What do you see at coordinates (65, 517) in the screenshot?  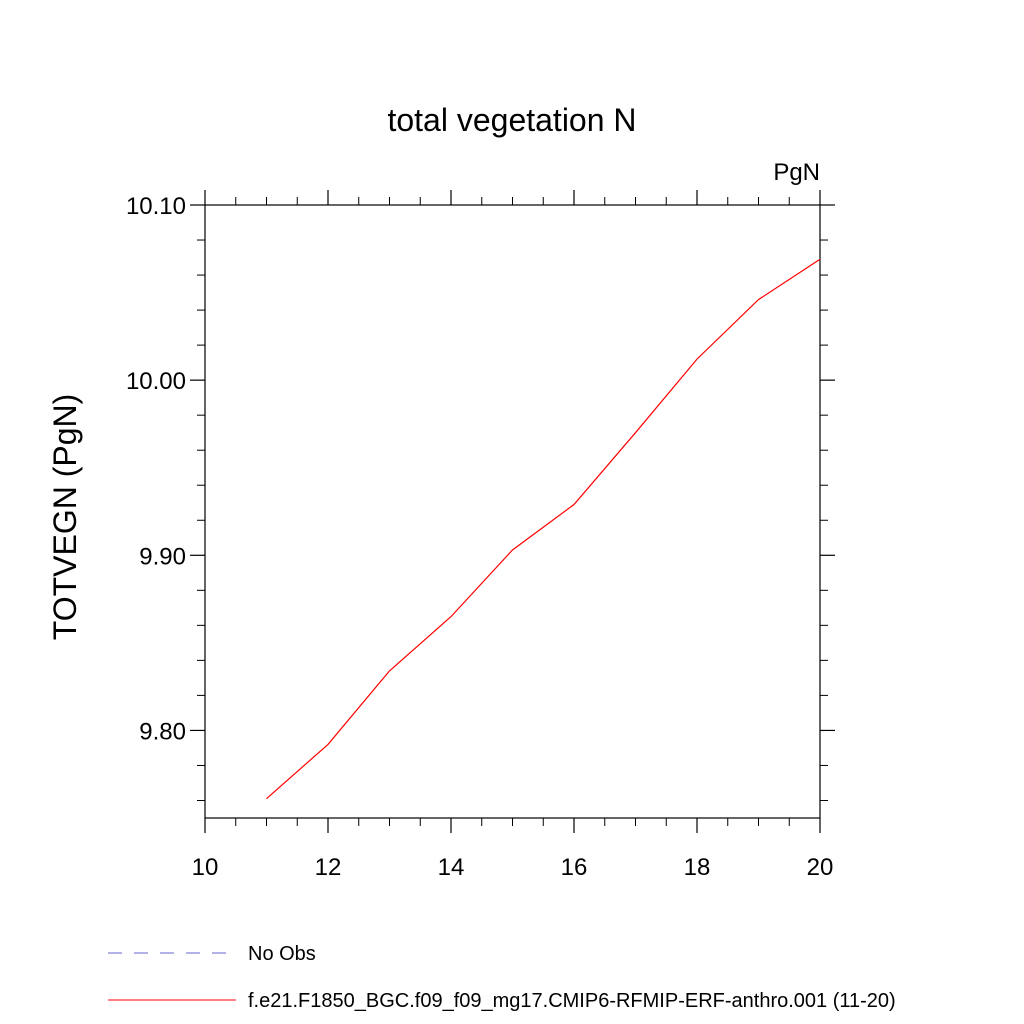 I see `y-axis-label: TOTVEGN (PgN)` at bounding box center [65, 517].